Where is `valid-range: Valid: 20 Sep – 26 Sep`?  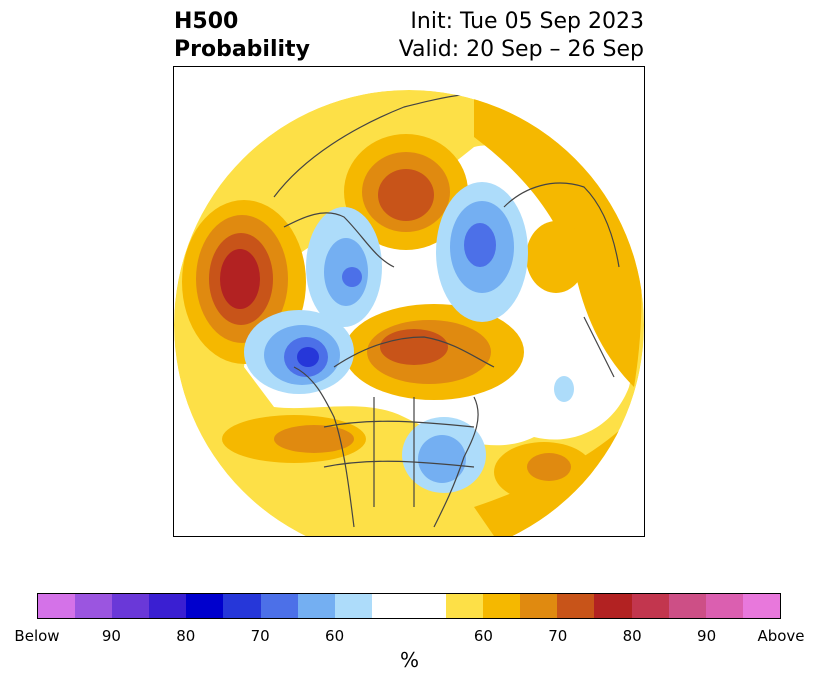
valid-range: Valid: 20 Sep – 26 Sep is located at coordinates (521, 49).